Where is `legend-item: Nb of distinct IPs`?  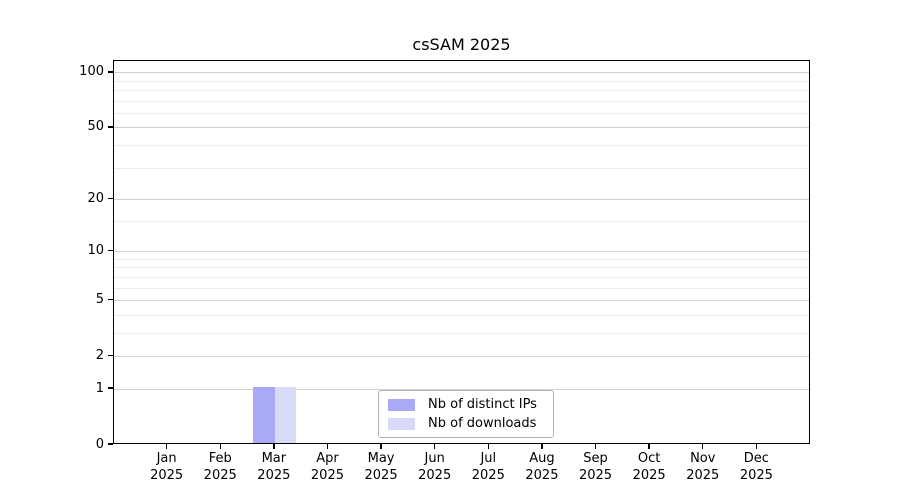 legend-item: Nb of distinct IPs is located at coordinates (466, 404).